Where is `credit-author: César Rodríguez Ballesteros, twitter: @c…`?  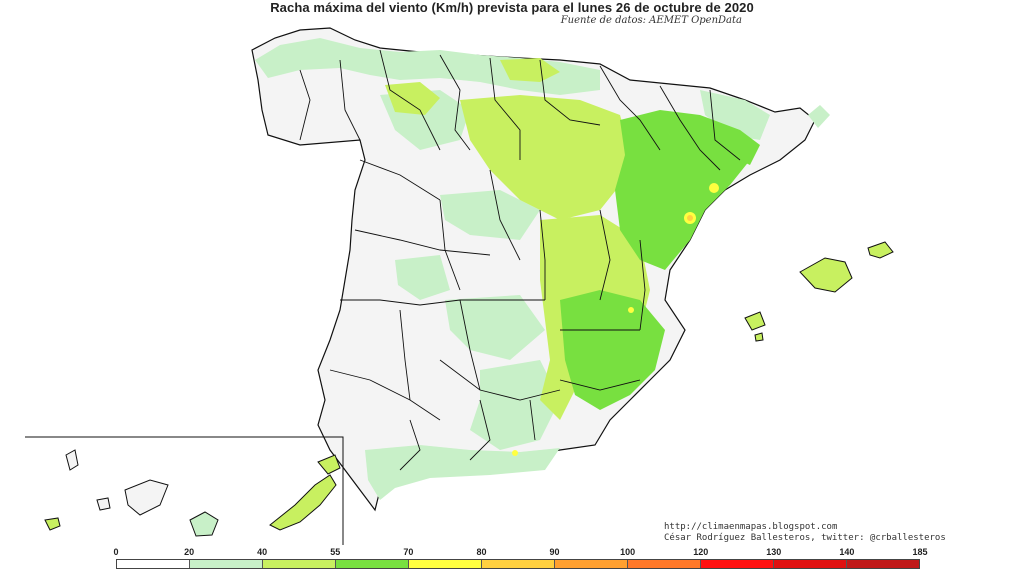
credit-author: César Rodríguez Ballesteros, twitter: @c… is located at coordinates (805, 538).